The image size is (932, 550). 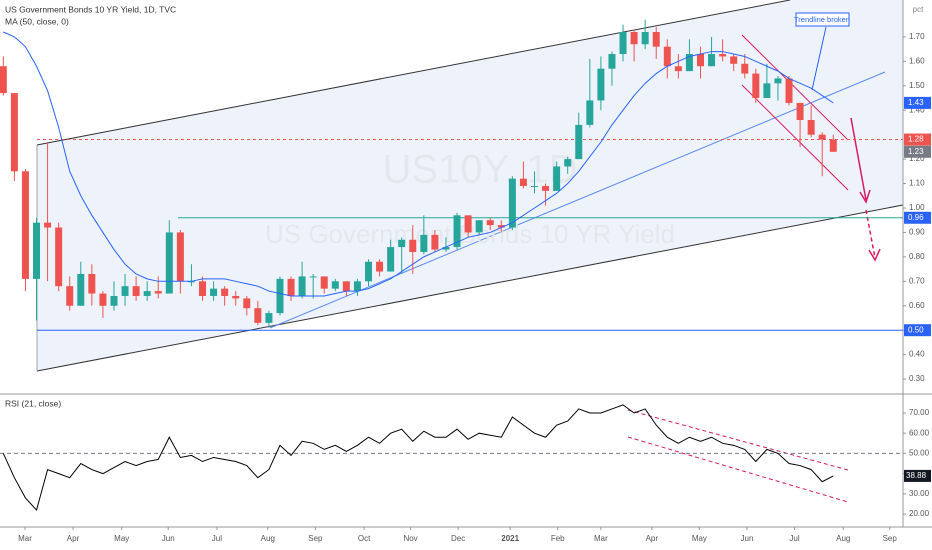 I want to click on rsi-label: 38.88, so click(x=916, y=475).